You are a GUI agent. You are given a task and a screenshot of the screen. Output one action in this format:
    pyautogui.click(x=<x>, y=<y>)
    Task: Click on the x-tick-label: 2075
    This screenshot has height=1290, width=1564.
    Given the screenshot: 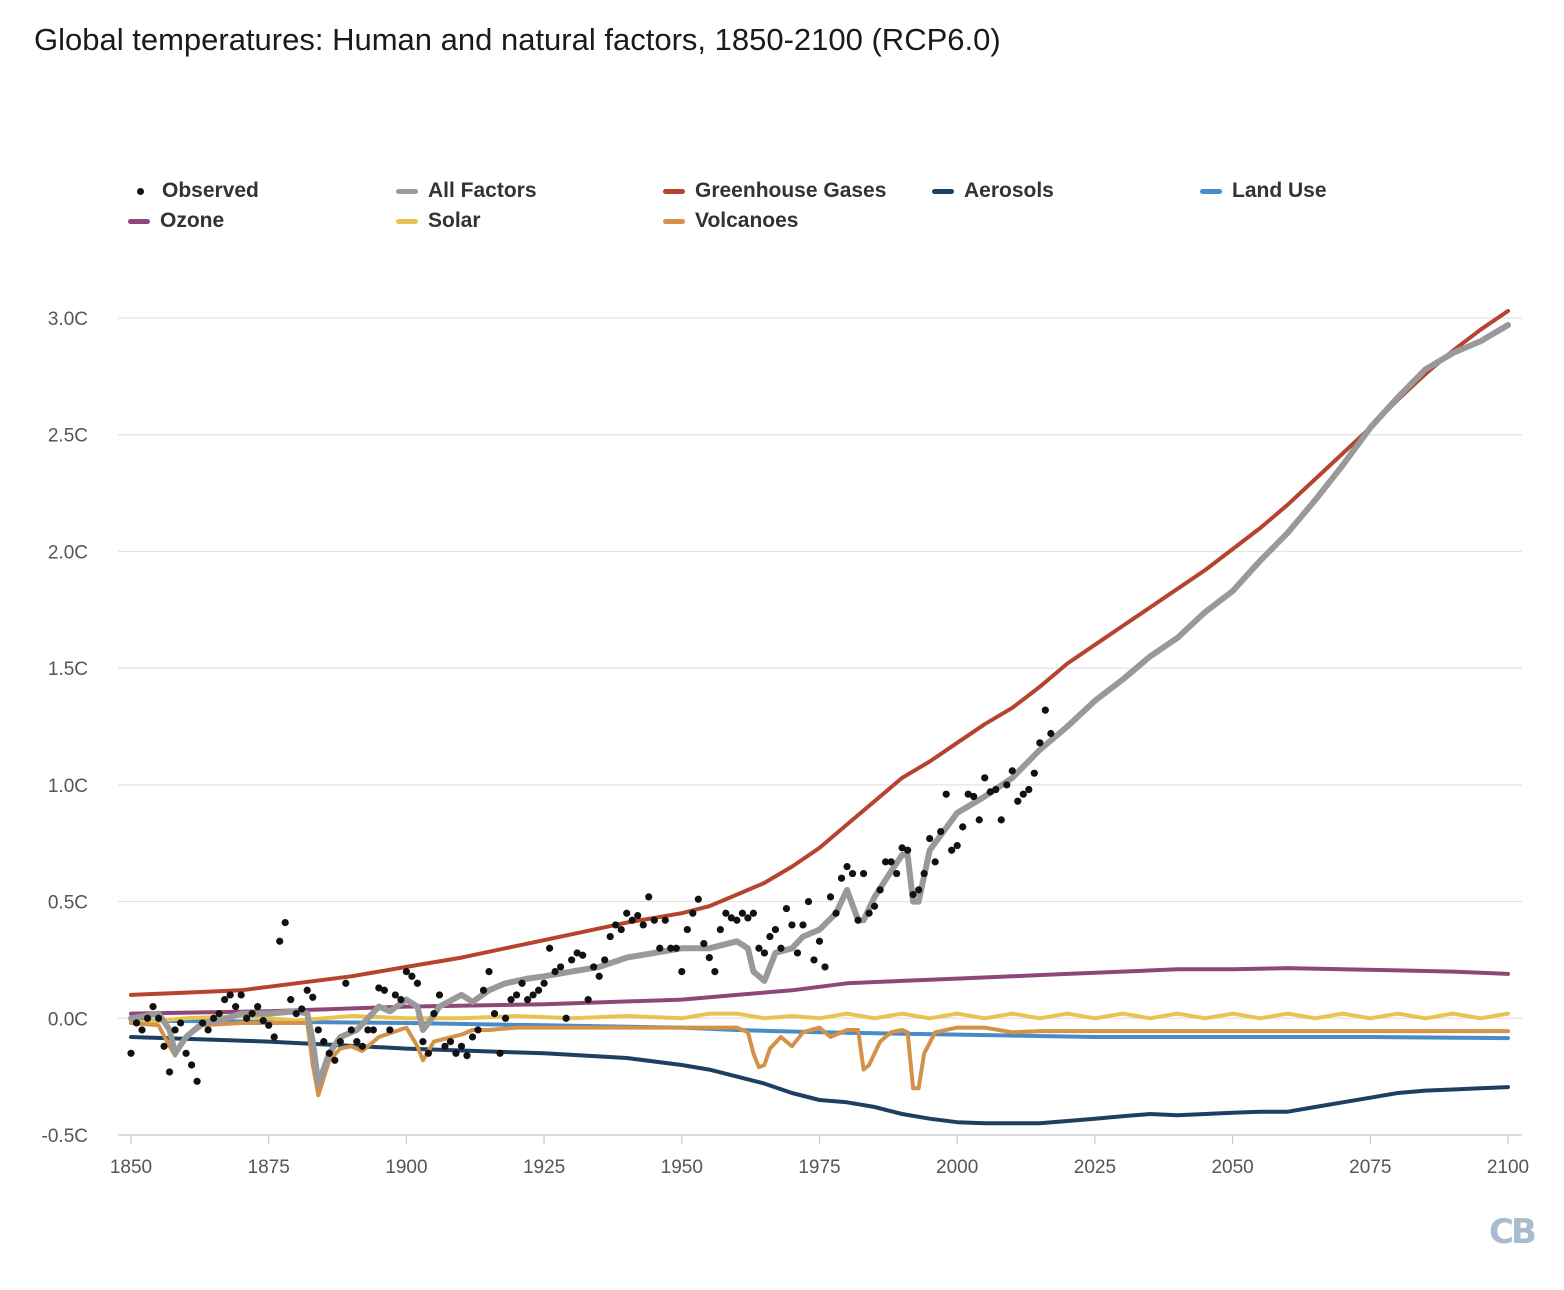 What is the action you would take?
    pyautogui.click(x=1370, y=1167)
    